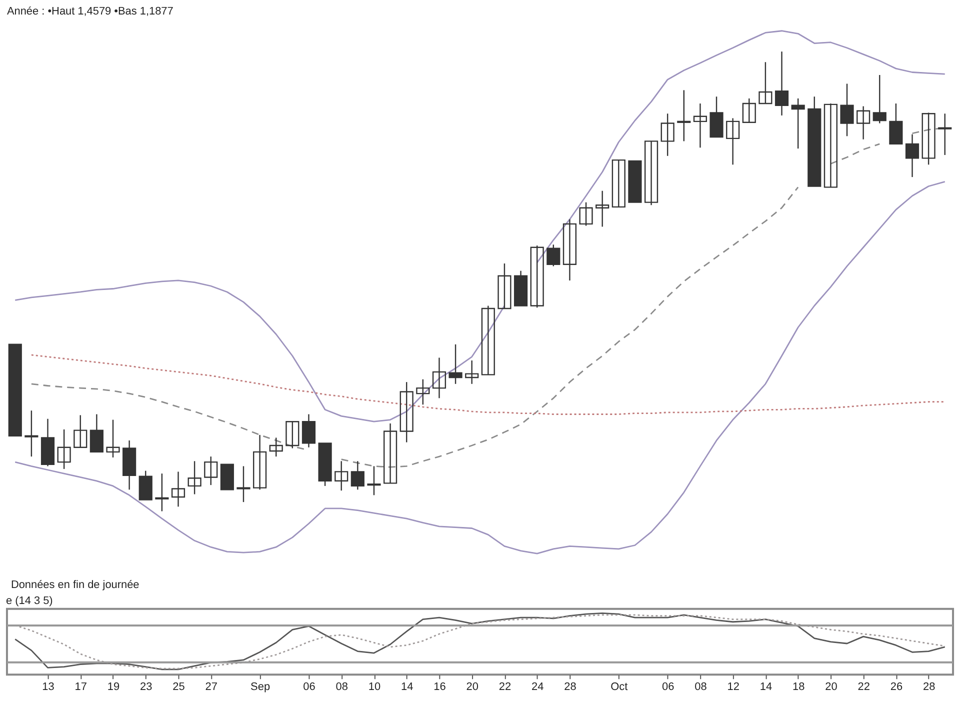 The height and width of the screenshot is (720, 960). Describe the element at coordinates (211, 687) in the screenshot. I see `x-tick-label: 27` at that location.